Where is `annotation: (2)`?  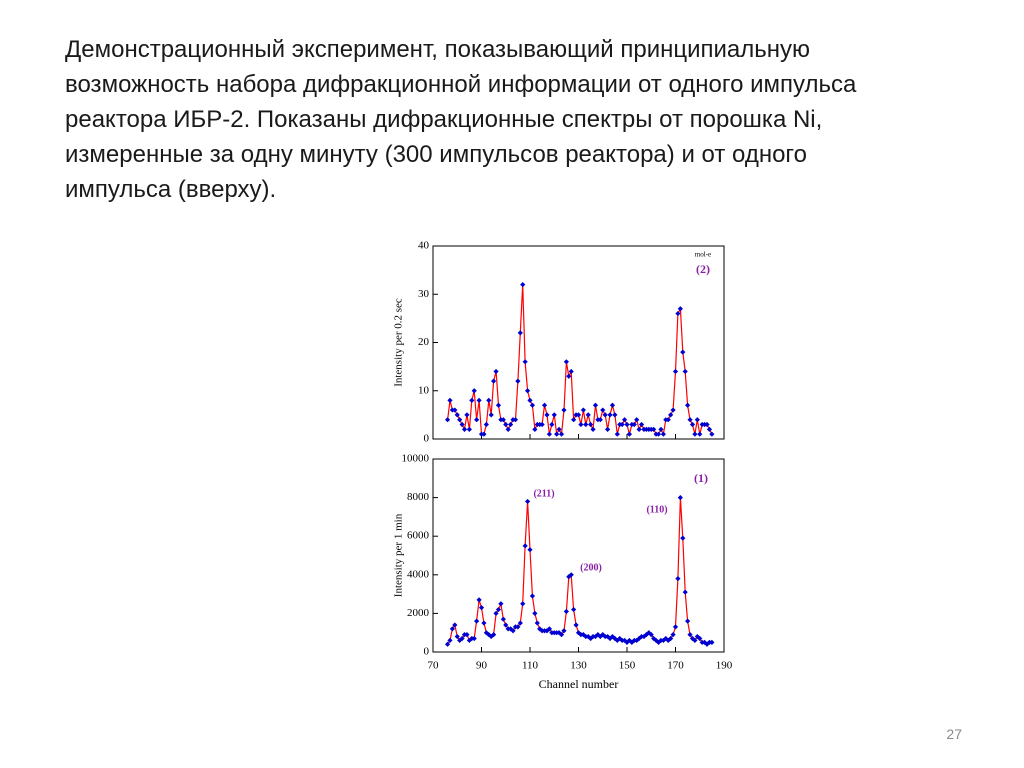
annotation: (2) is located at coordinates (703, 269).